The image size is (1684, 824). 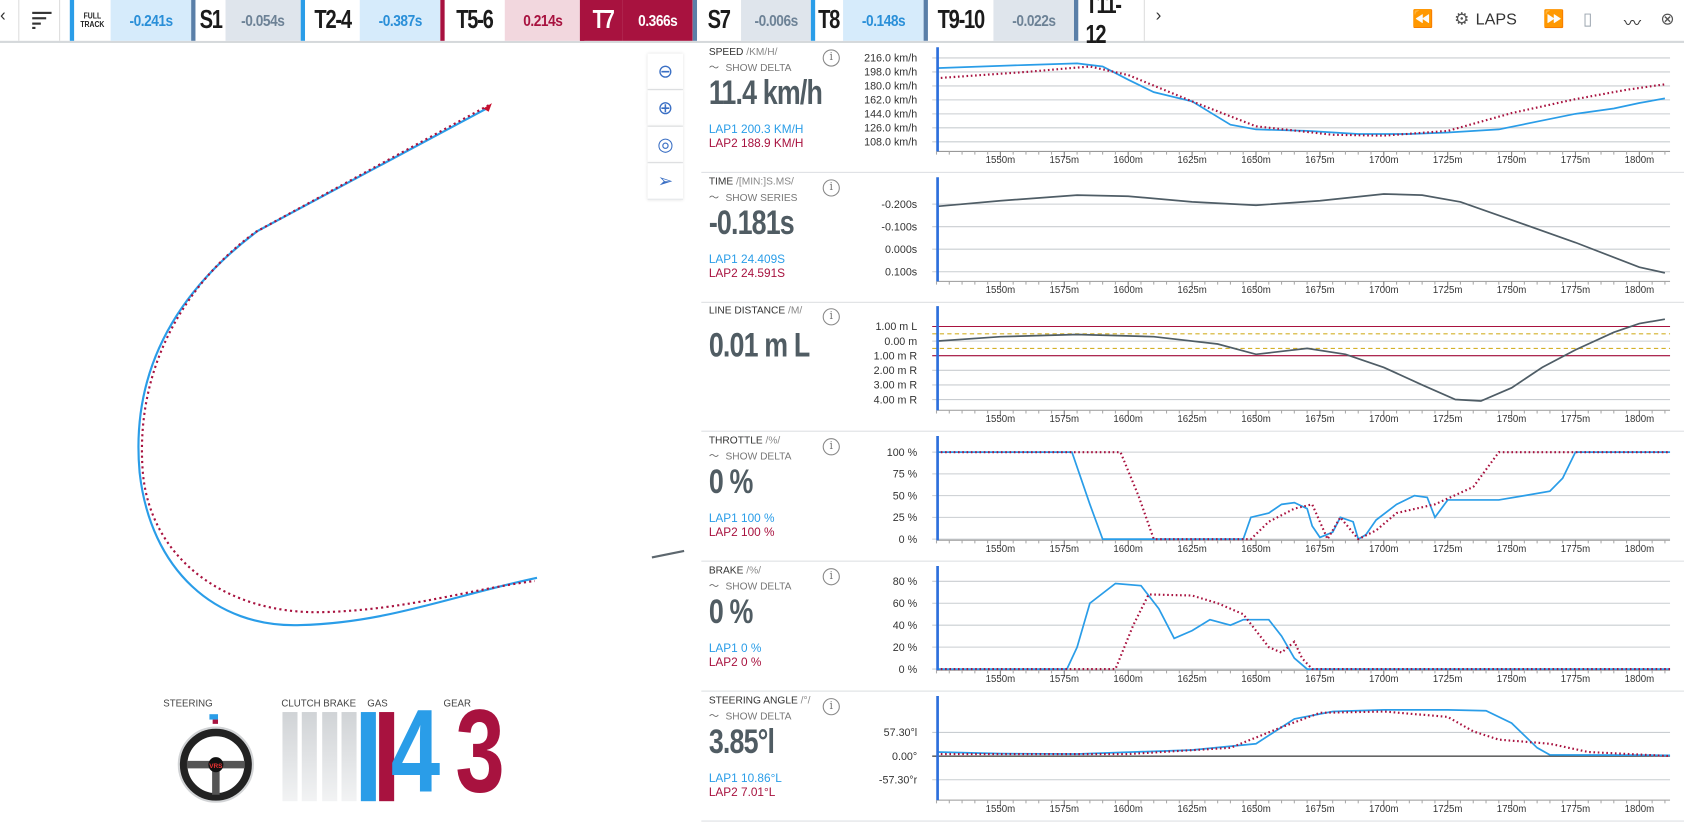 I want to click on chart-line-icon: 〰, so click(x=1632, y=24).